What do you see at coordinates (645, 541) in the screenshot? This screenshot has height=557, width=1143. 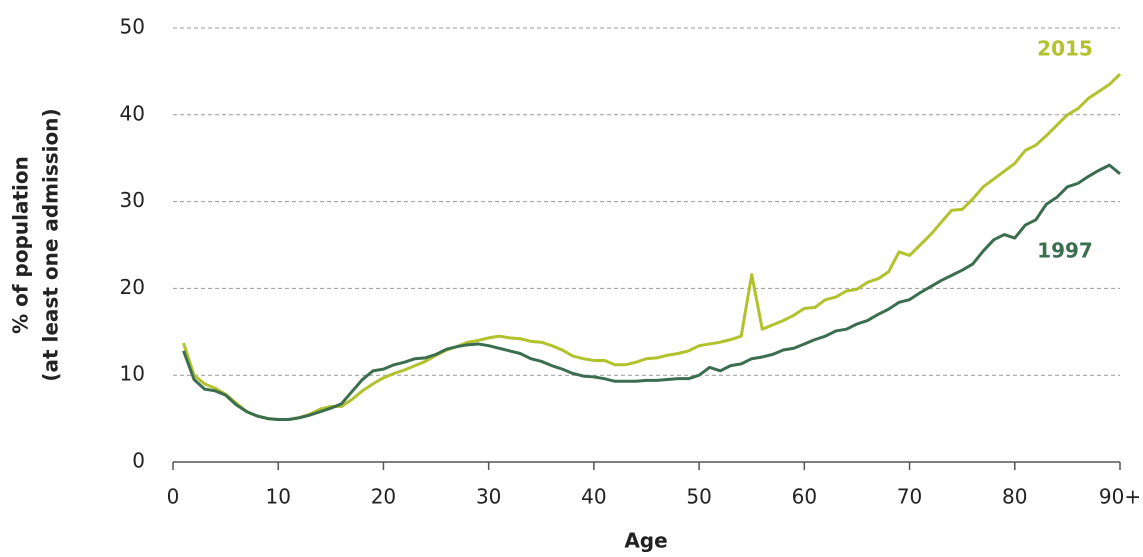 I see `x-axis-label: Age` at bounding box center [645, 541].